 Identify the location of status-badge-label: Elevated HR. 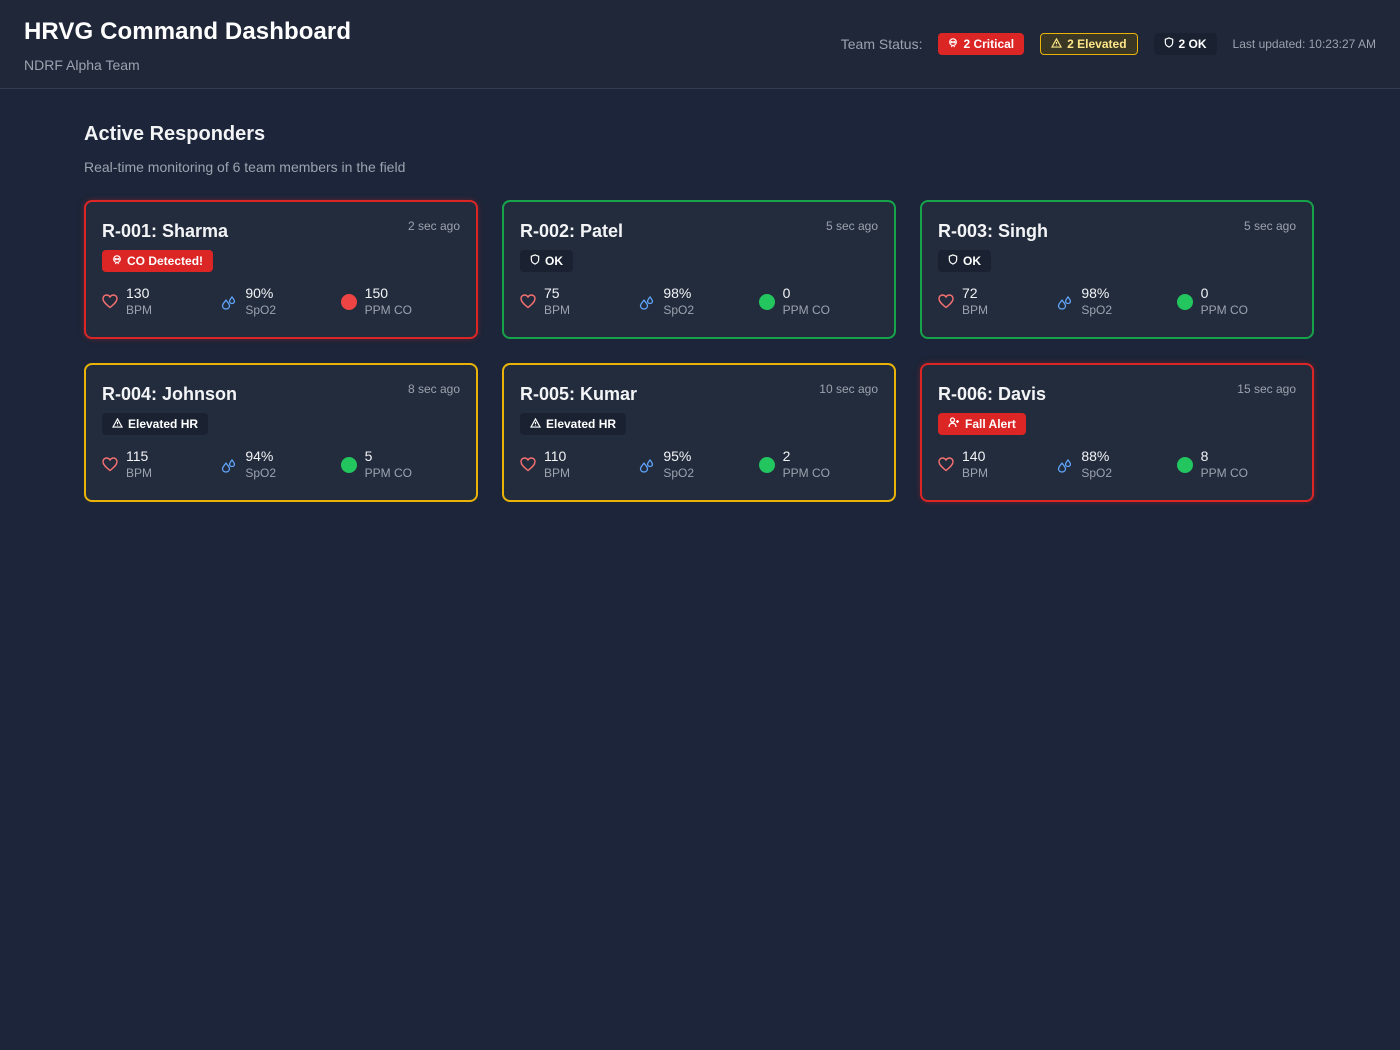
(581, 424).